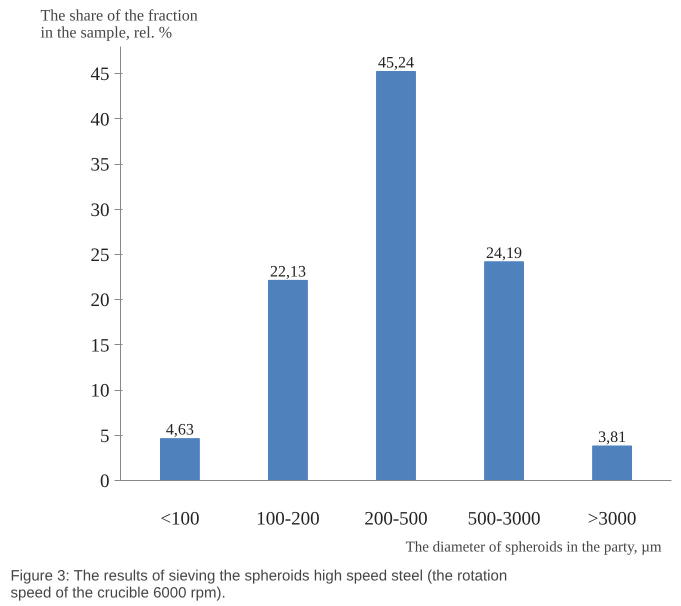  What do you see at coordinates (100, 301) in the screenshot?
I see `y-tick-label: 20` at bounding box center [100, 301].